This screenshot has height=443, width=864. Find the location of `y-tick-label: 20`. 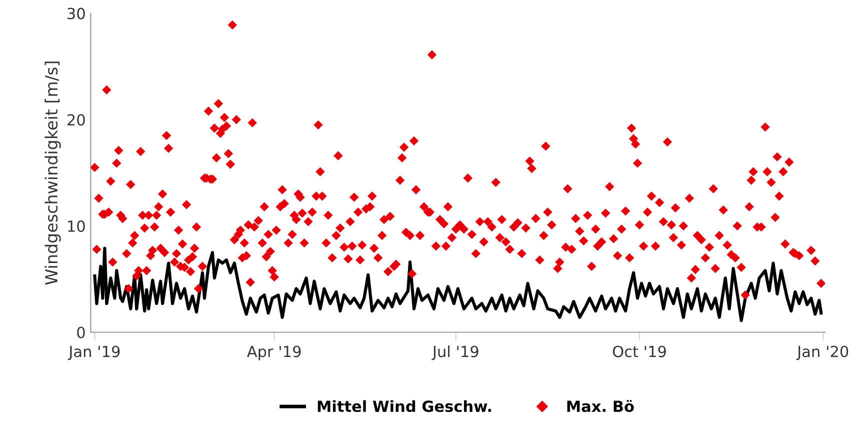

y-tick-label: 20 is located at coordinates (76, 120).